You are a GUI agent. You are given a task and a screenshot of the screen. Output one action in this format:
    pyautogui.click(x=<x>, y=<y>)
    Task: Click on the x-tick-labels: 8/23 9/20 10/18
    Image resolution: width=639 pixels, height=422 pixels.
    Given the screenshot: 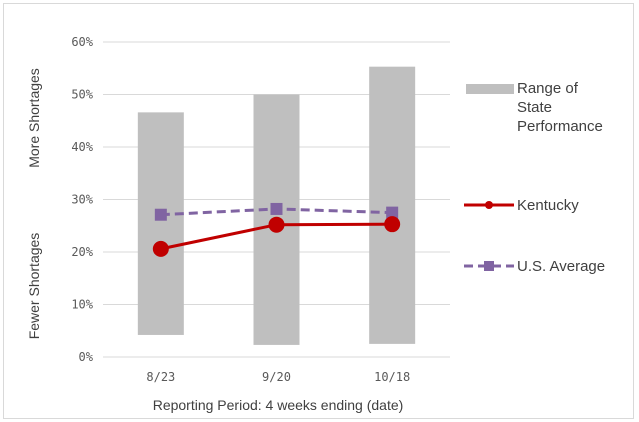 What is the action you would take?
    pyautogui.click(x=278, y=377)
    